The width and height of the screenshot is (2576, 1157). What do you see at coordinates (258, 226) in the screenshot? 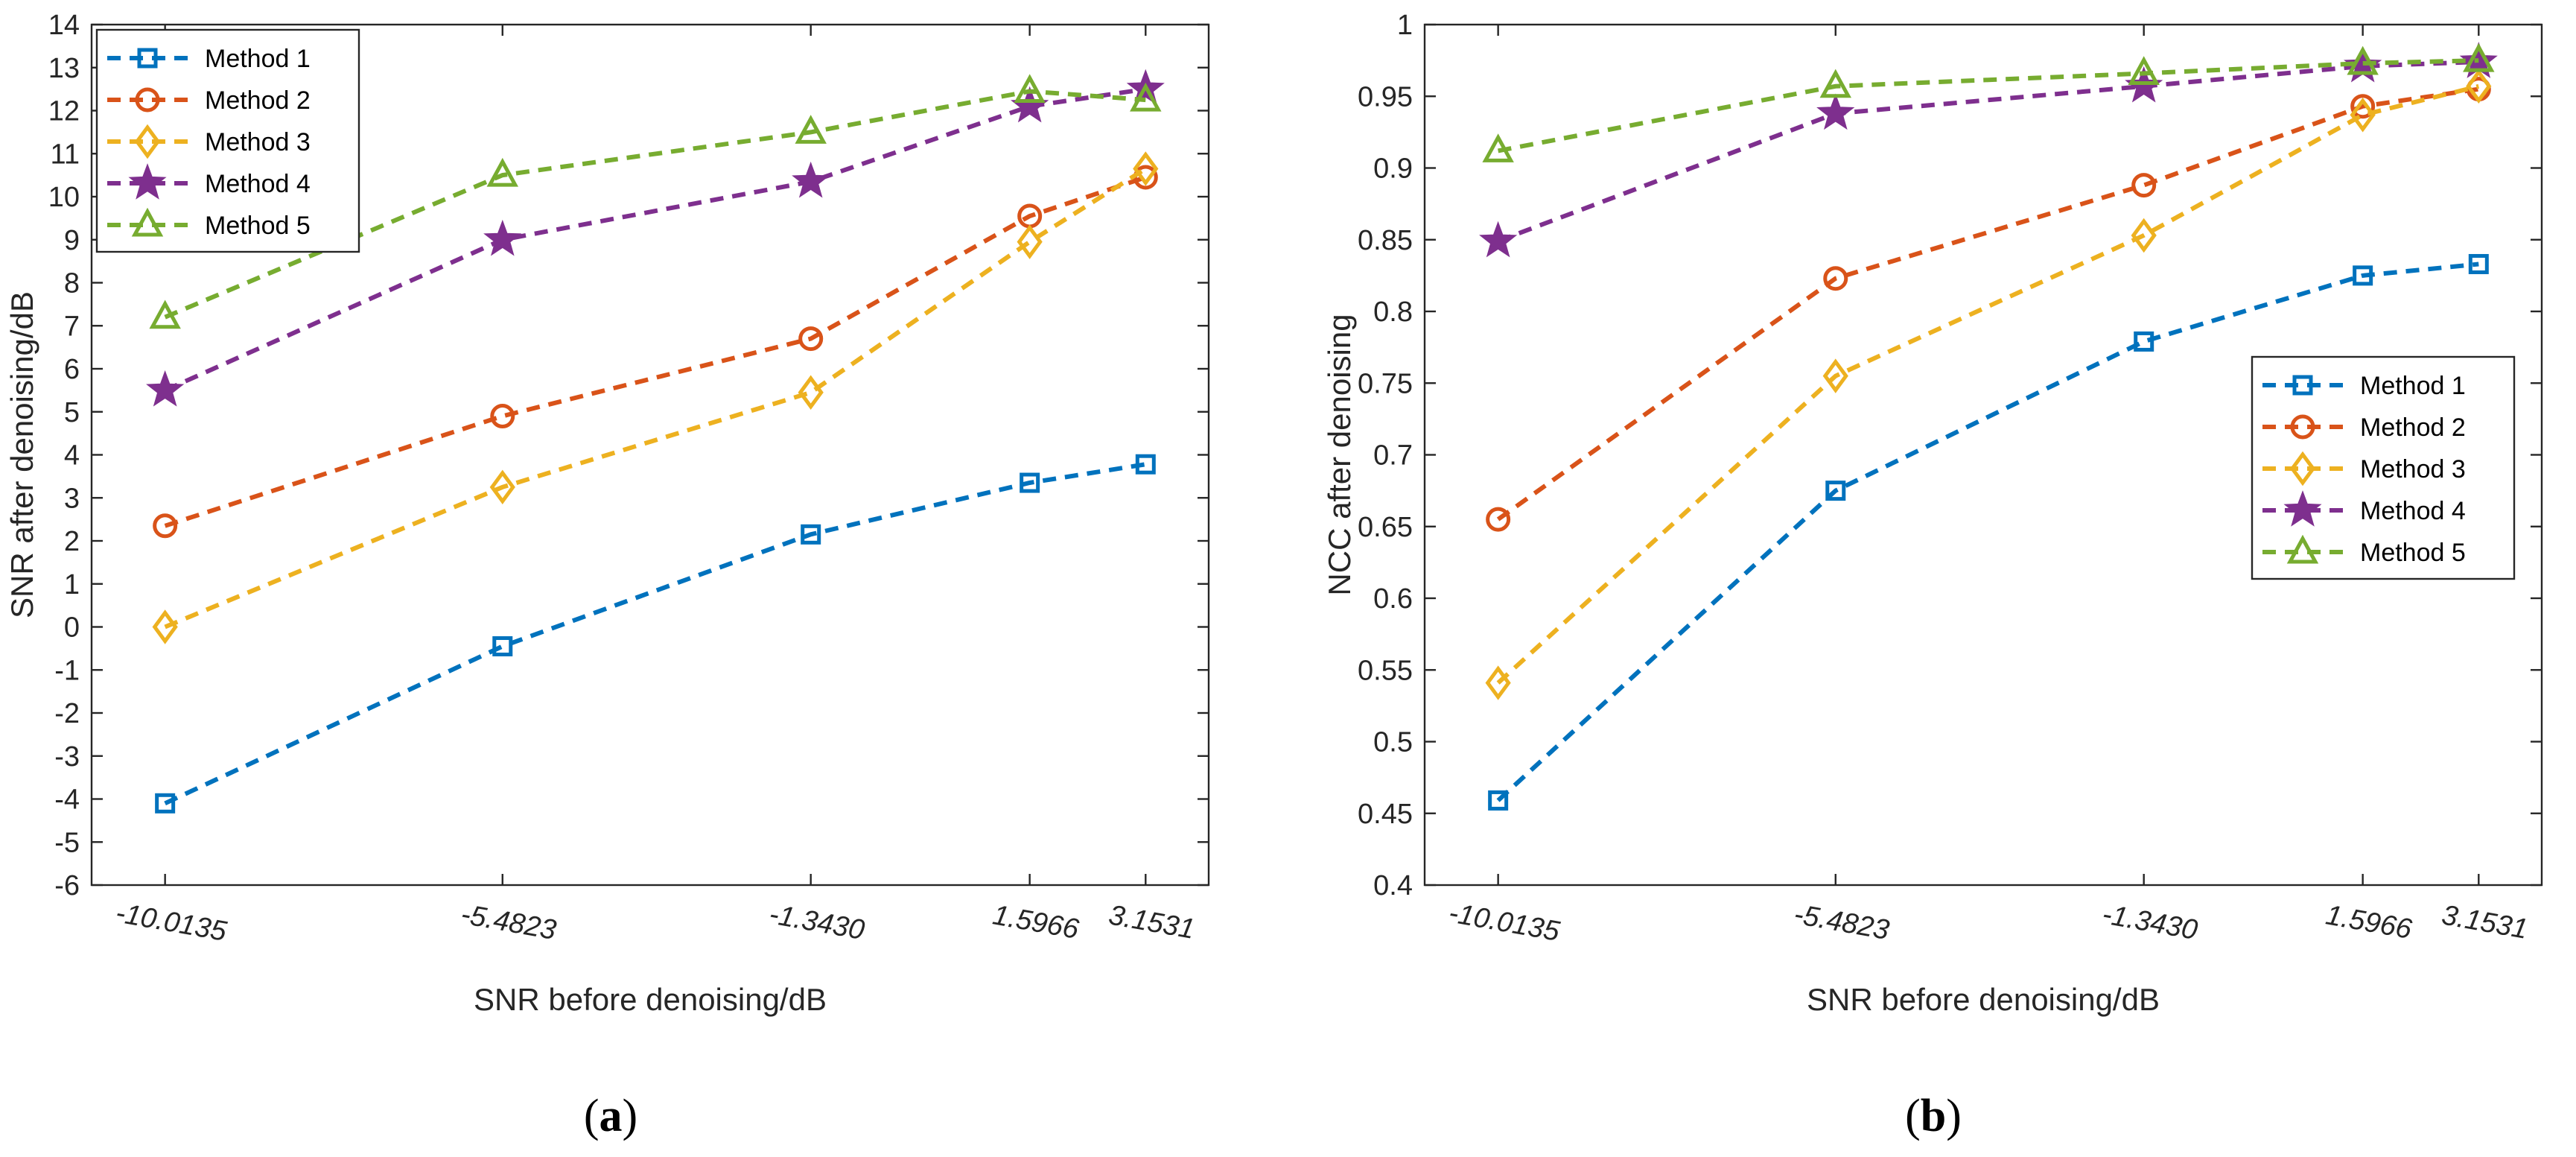
I see `legend-label-a-method-5: Method 5` at bounding box center [258, 226].